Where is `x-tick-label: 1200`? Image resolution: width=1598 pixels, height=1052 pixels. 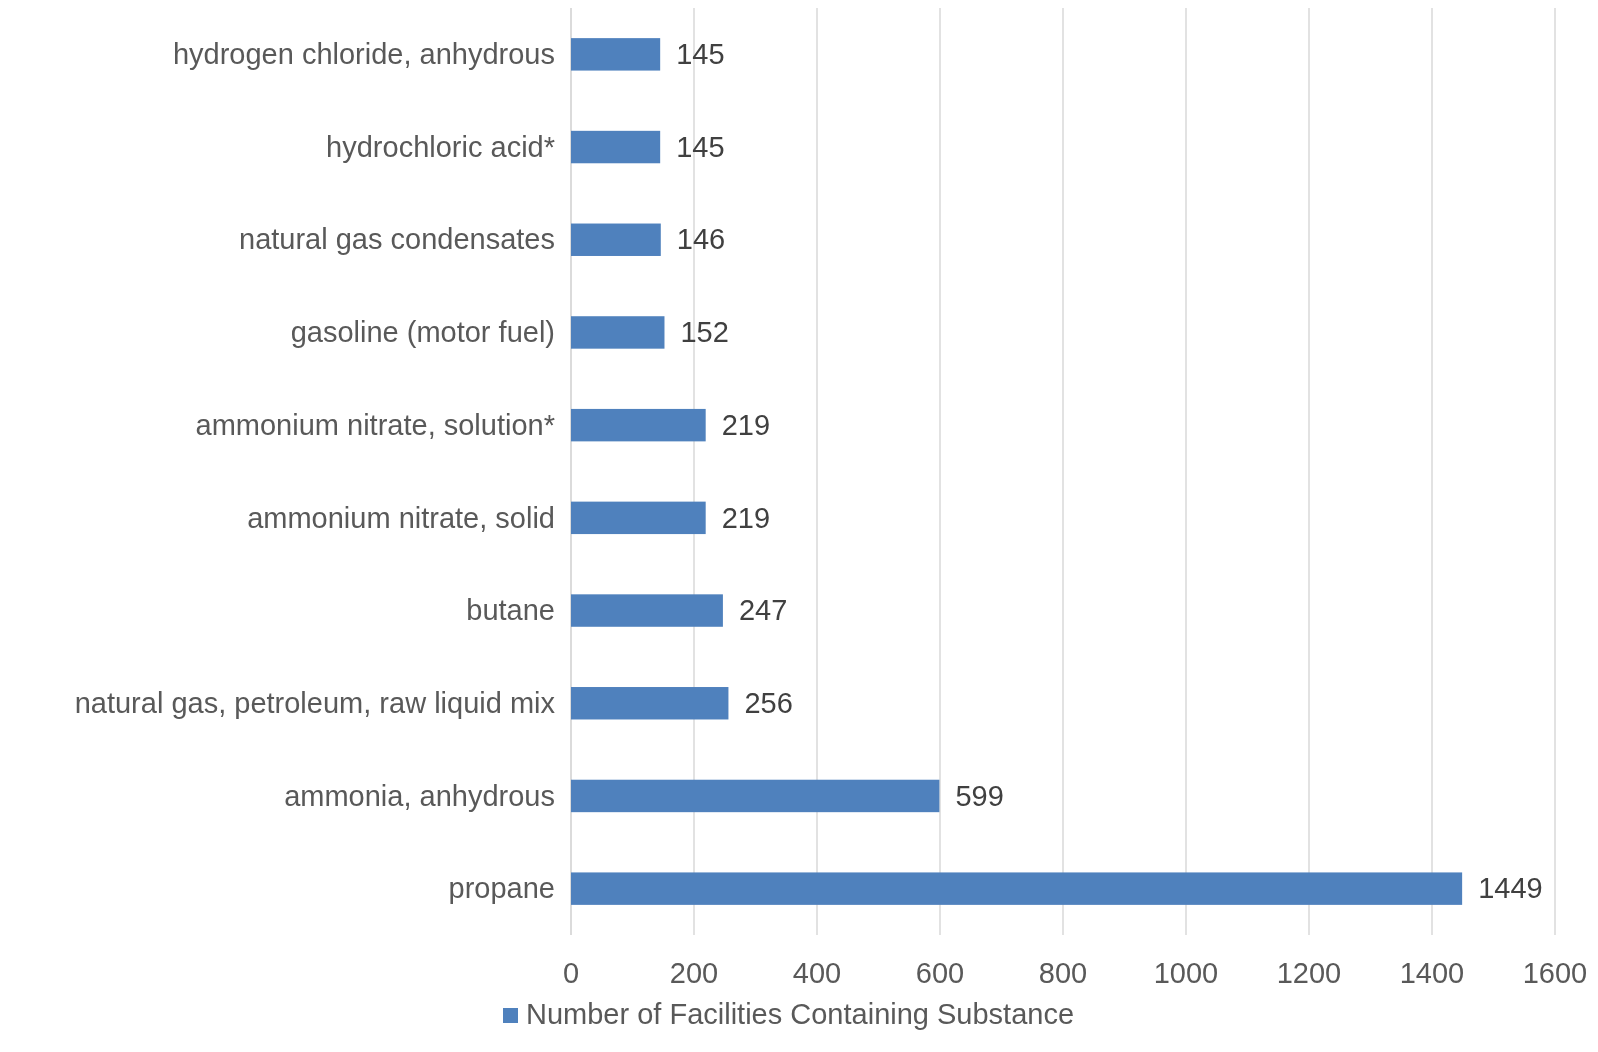 x-tick-label: 1200 is located at coordinates (1309, 973).